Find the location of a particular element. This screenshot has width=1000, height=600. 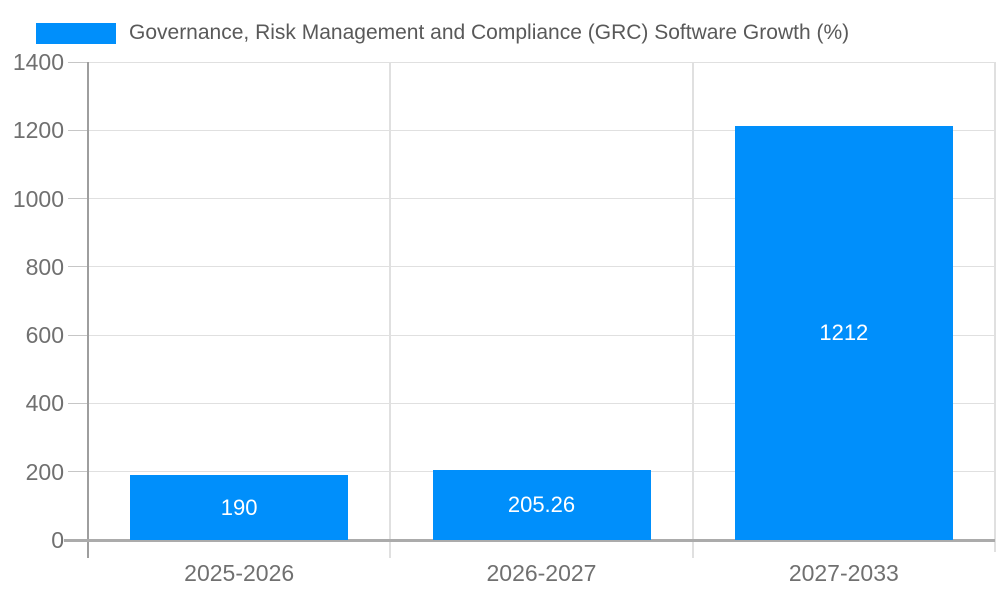

y-axis-line is located at coordinates (88, 310).